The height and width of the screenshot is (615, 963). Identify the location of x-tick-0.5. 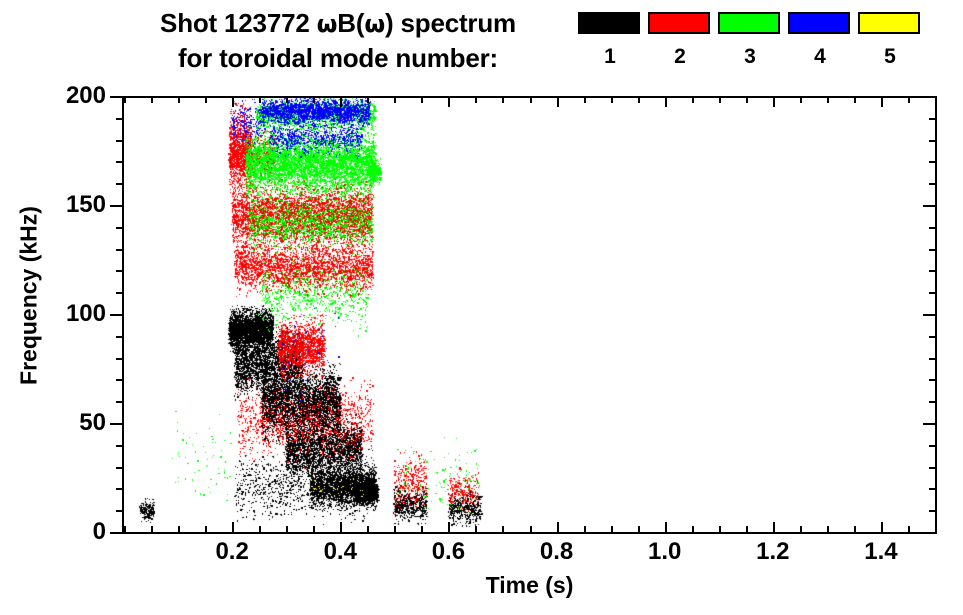
(395, 530).